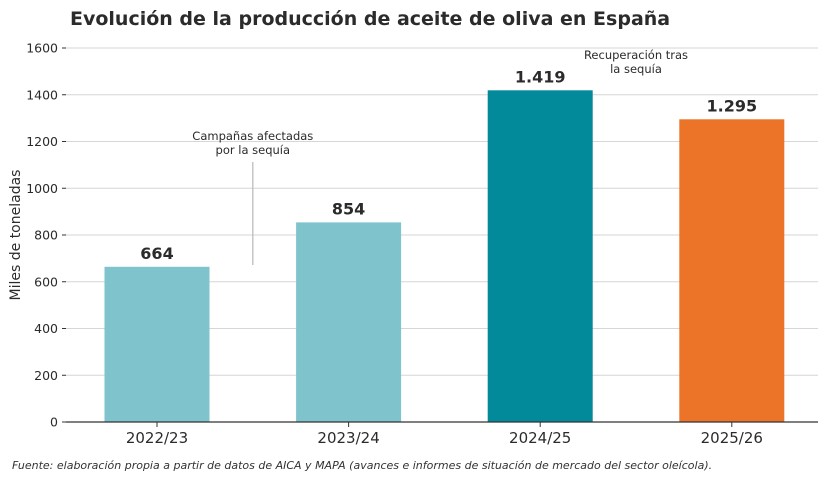 The image size is (827, 481). Describe the element at coordinates (42, 94) in the screenshot. I see `y-tick-label: 1400` at that location.